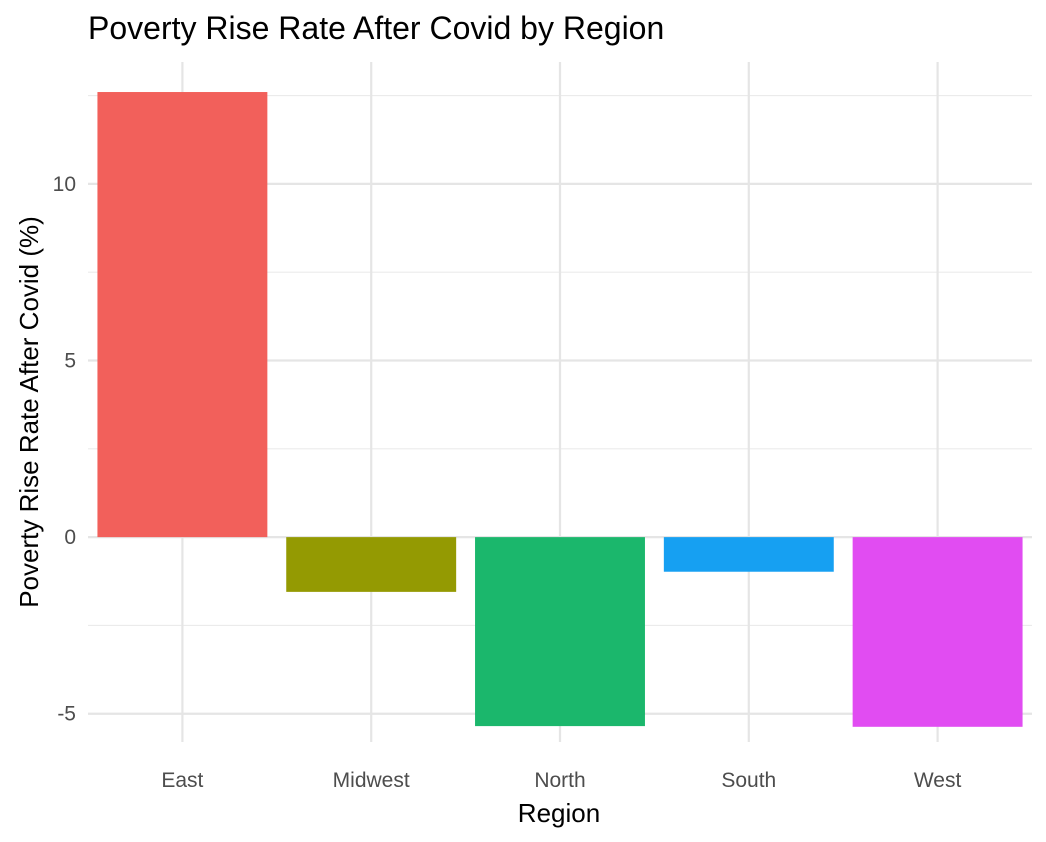  I want to click on y-tick-label: 10, so click(64, 184).